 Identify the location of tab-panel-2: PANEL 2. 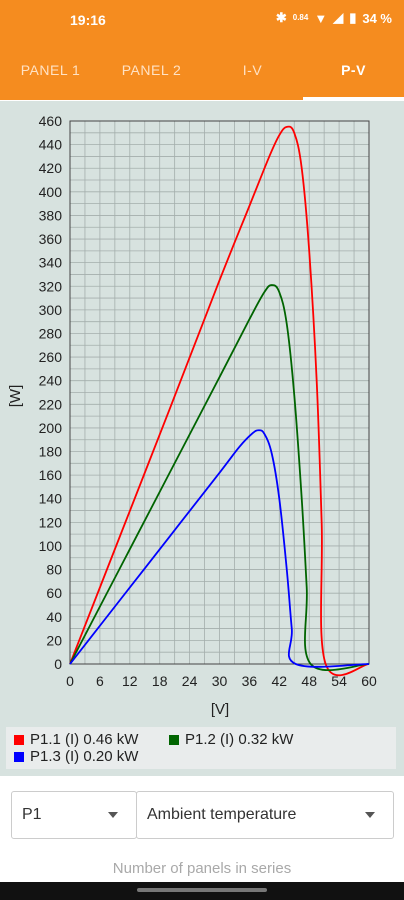
(151, 70).